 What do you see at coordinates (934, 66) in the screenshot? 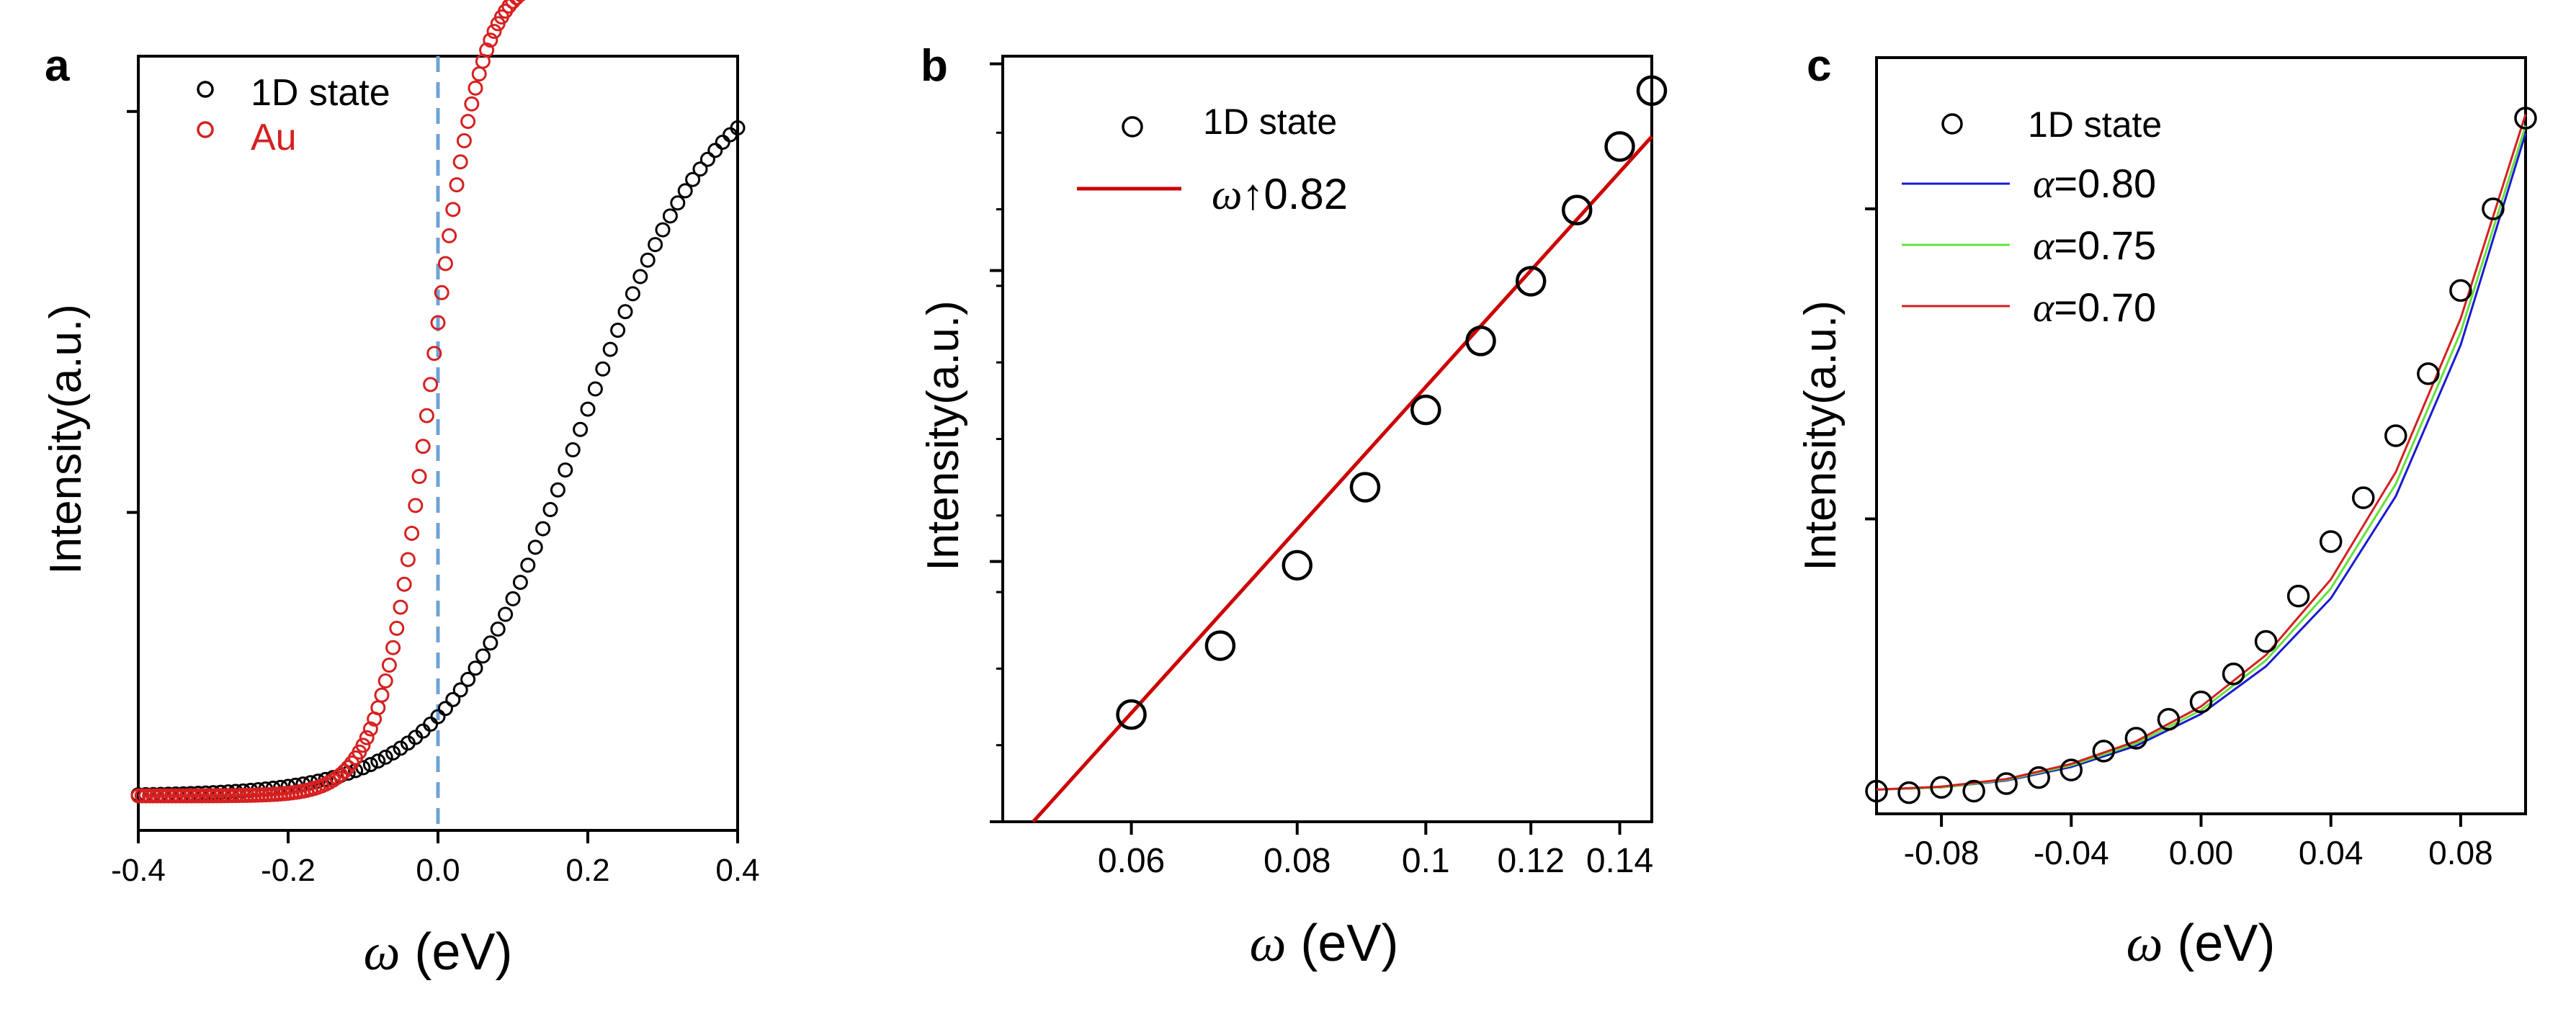
I see `panel-letter-b: b` at bounding box center [934, 66].